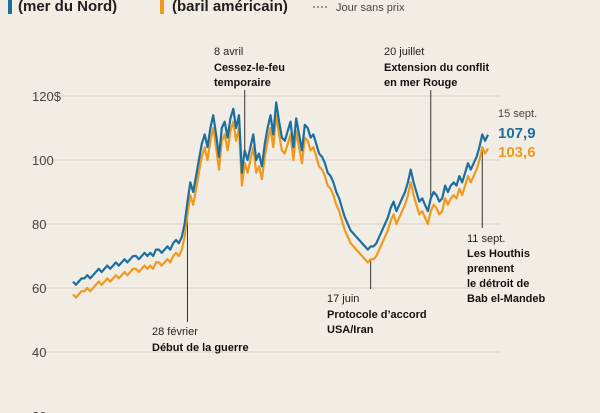  Describe the element at coordinates (517, 152) in the screenshot. I see `wti-end-value: 103,6` at that location.